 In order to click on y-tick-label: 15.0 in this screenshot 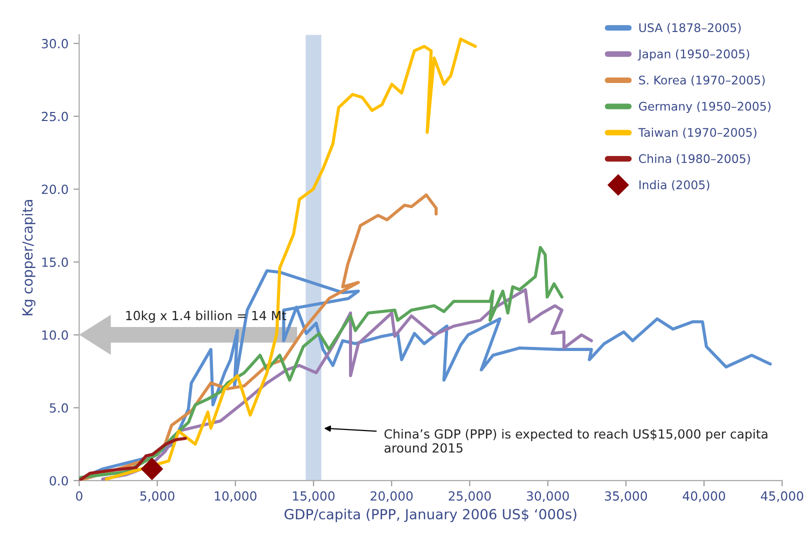, I will do `click(55, 262)`.